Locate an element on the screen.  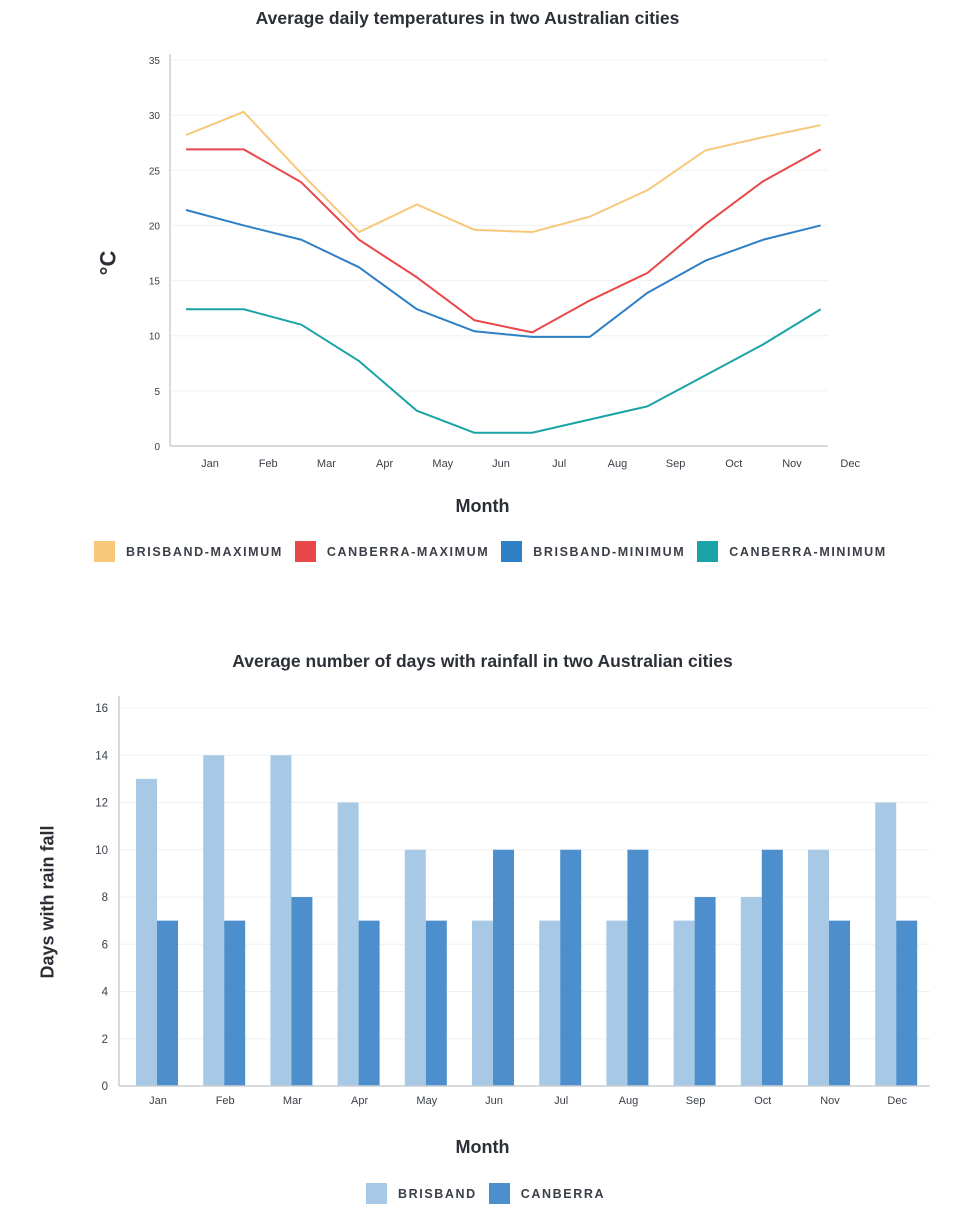
bar-canberra-dec is located at coordinates (907, 1003).